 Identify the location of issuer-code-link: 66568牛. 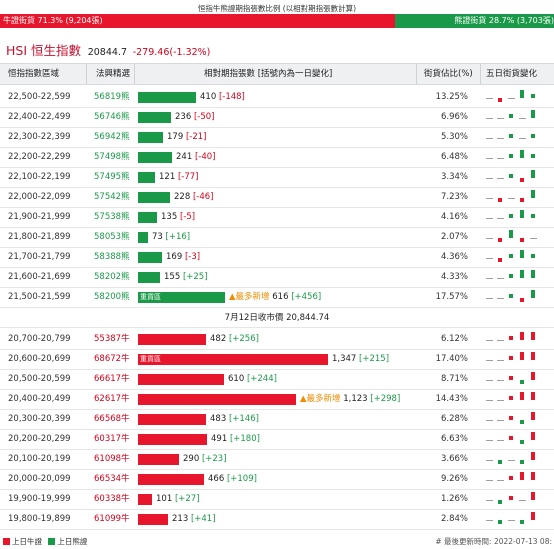
(112, 419).